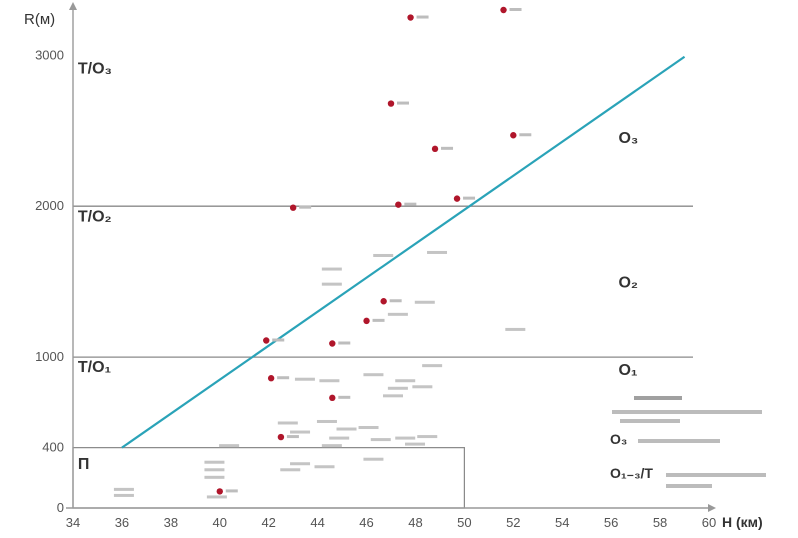 This screenshot has width=798, height=538. What do you see at coordinates (611, 522) in the screenshot?
I see `x-tick-56: 56` at bounding box center [611, 522].